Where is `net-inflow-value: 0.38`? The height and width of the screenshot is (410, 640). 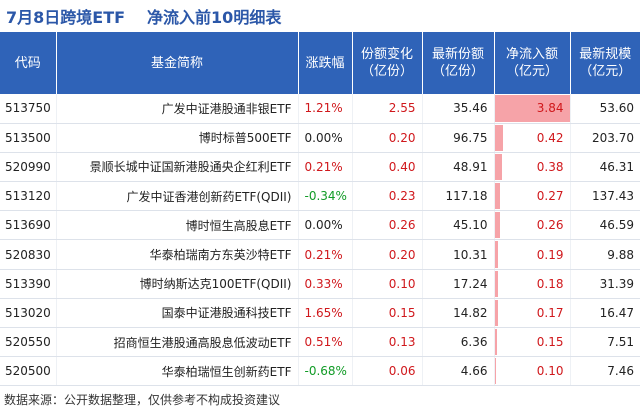
net-inflow-value: 0.38 is located at coordinates (550, 166).